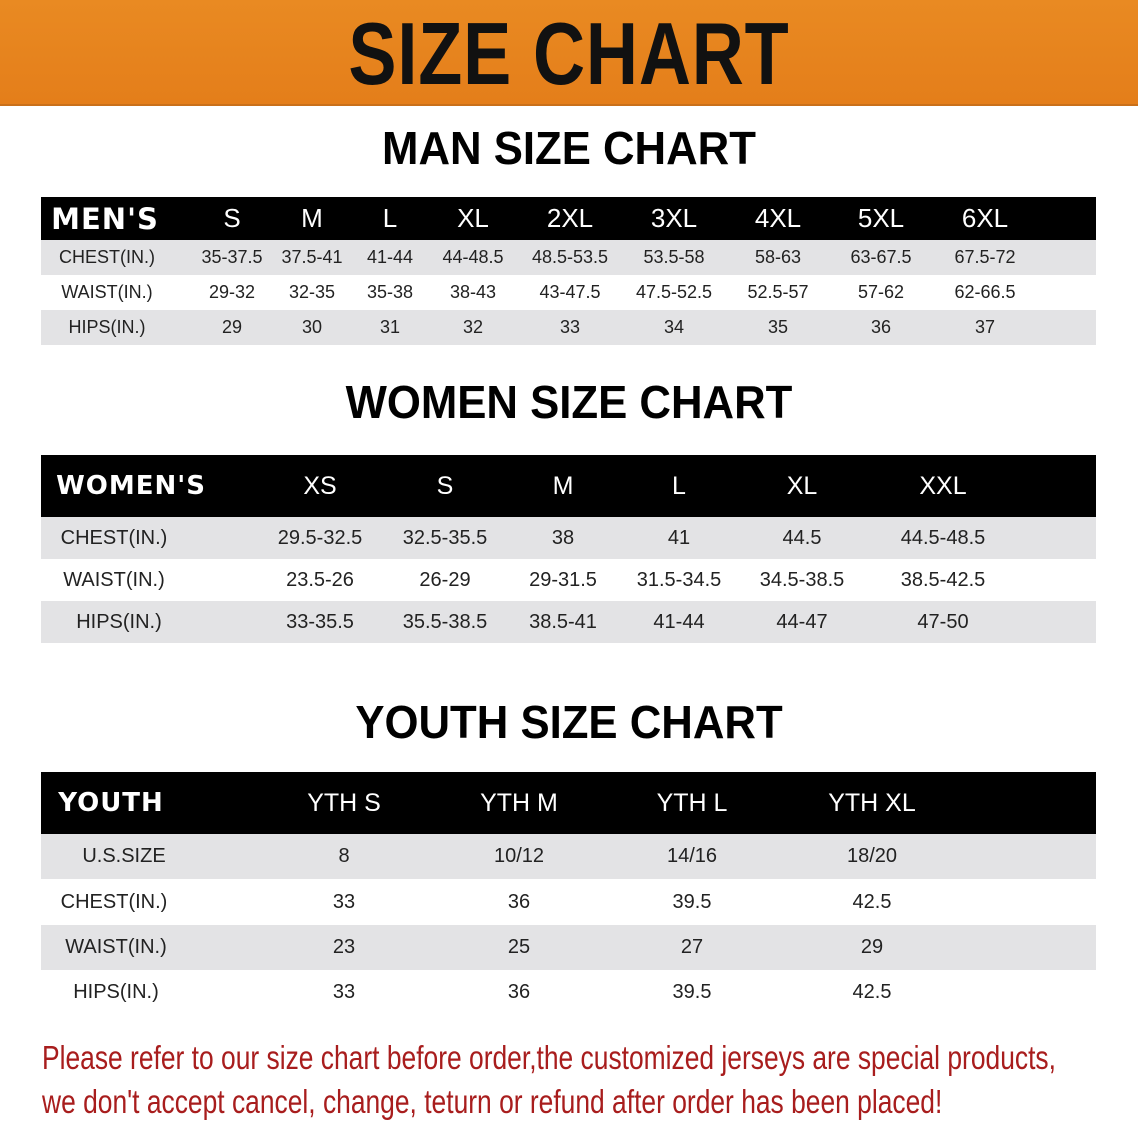 This screenshot has height=1132, width=1138. I want to click on measurement-cell: 58-63, so click(778, 257).